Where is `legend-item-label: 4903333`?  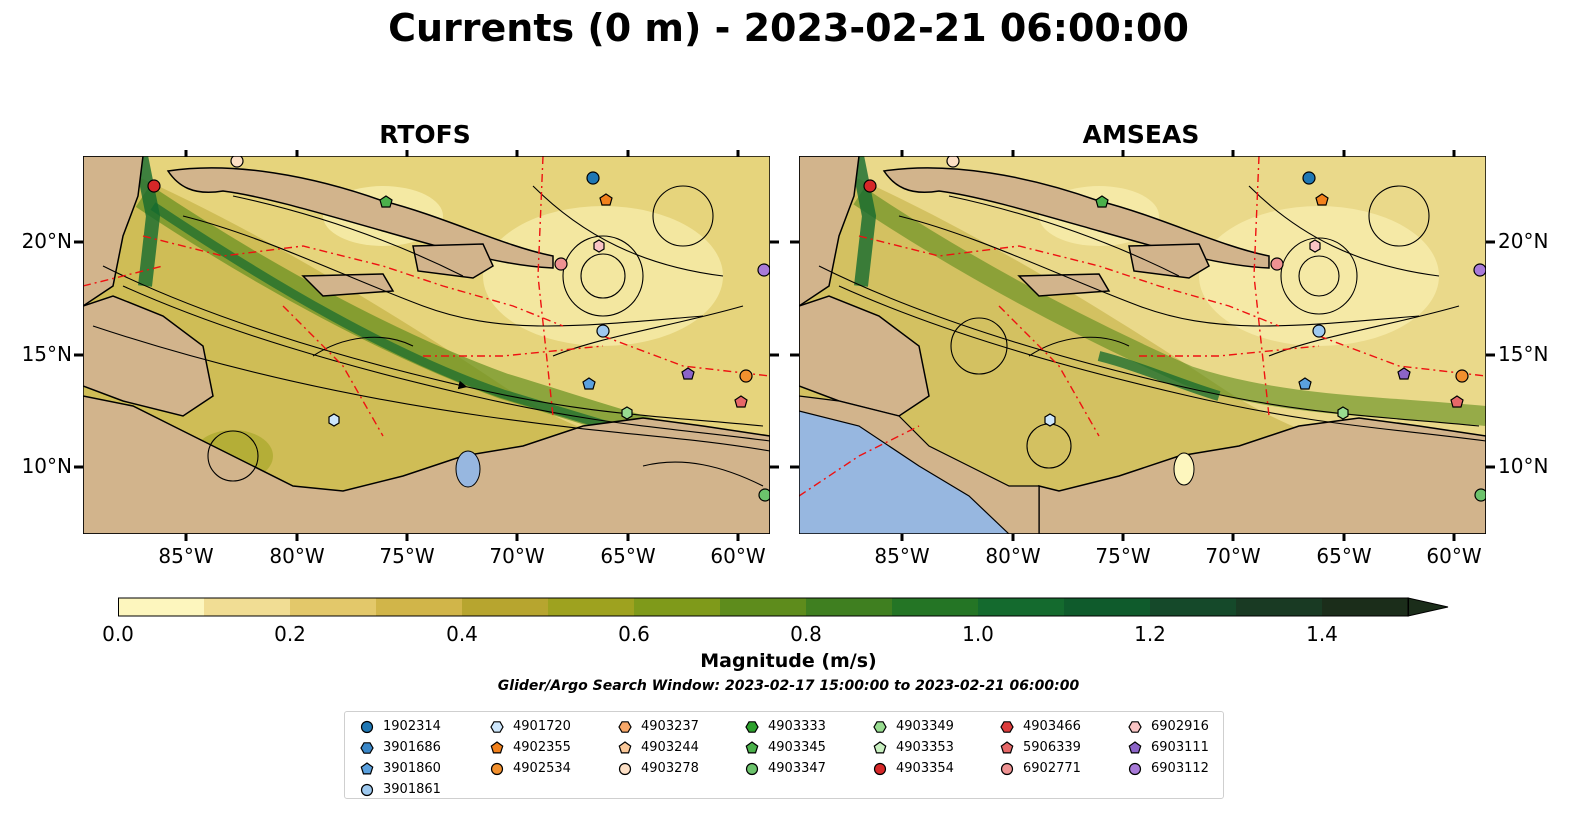
legend-item-label: 4903333 is located at coordinates (797, 726).